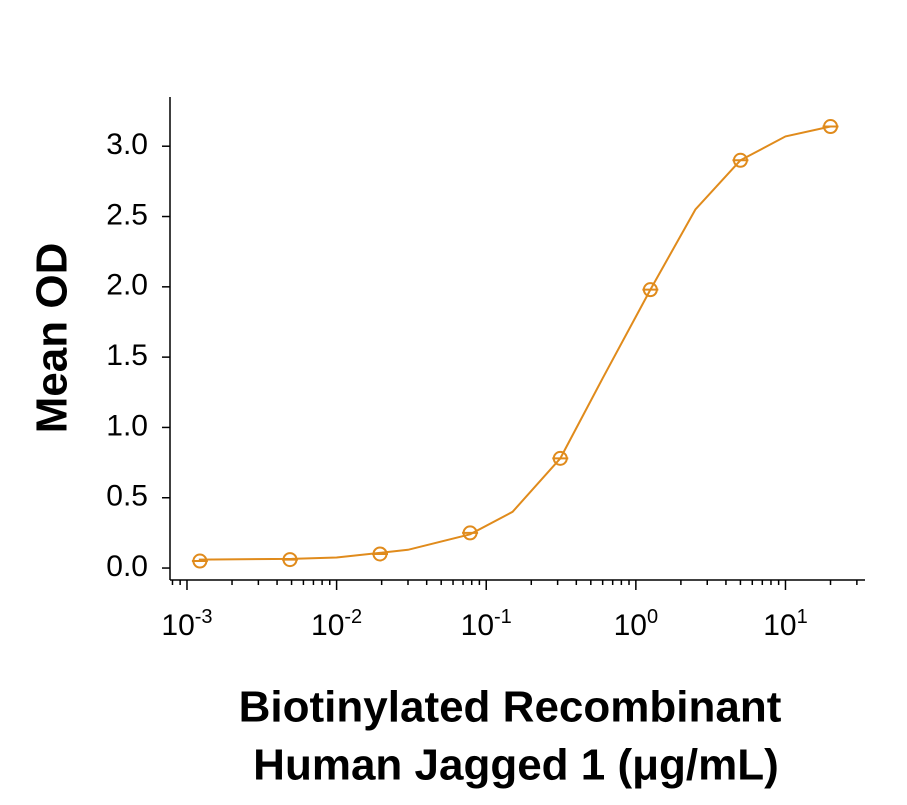 The height and width of the screenshot is (805, 907). I want to click on x-tick-label: 10⁻¹, so click(486, 624).